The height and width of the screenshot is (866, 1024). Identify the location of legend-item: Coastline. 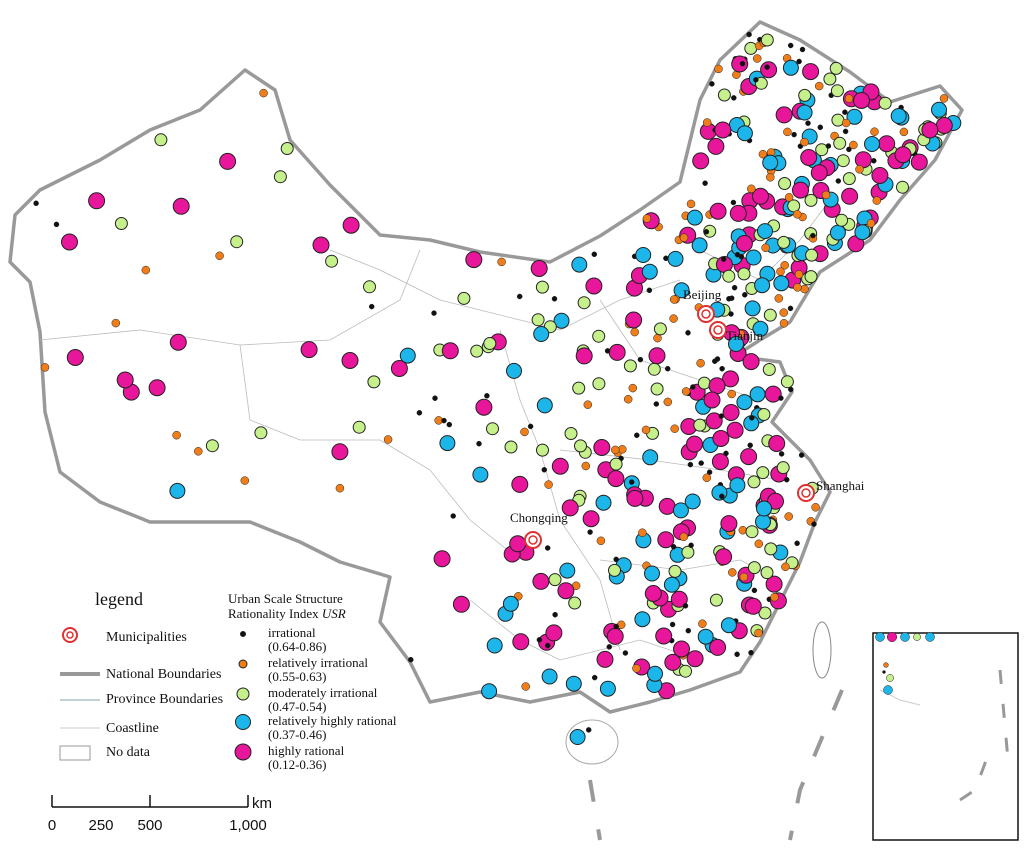
(132, 728).